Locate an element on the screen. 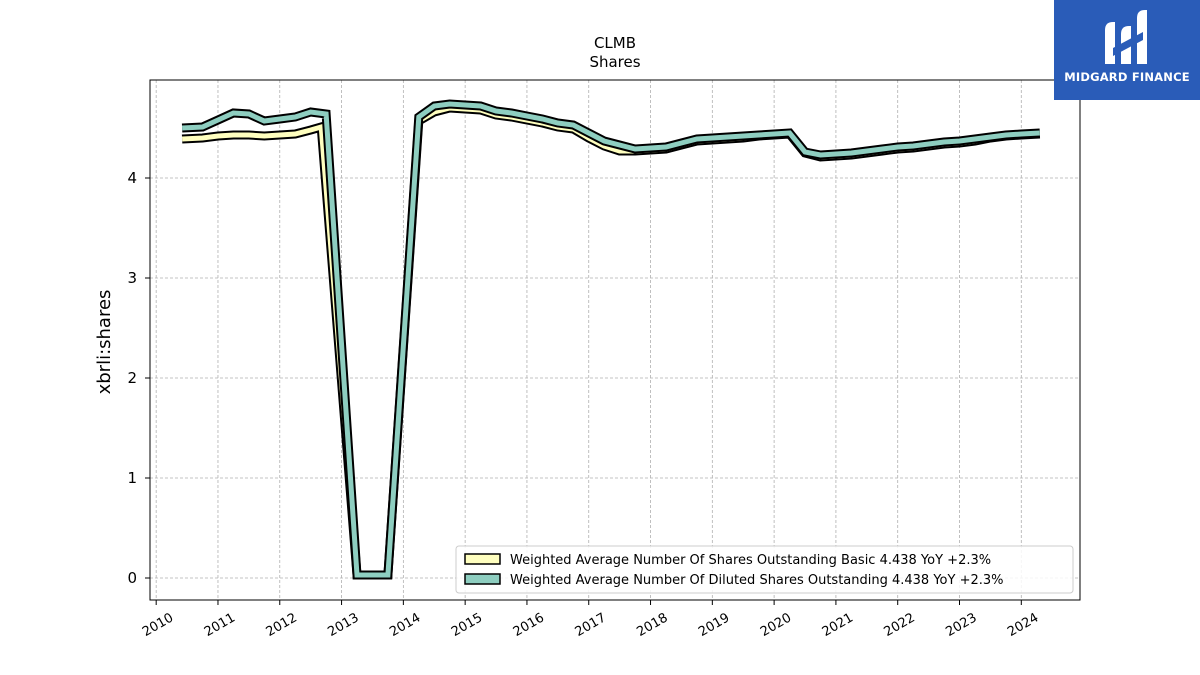 This screenshot has height=675, width=1200. y-axis-label: xbrli:shares is located at coordinates (104, 342).